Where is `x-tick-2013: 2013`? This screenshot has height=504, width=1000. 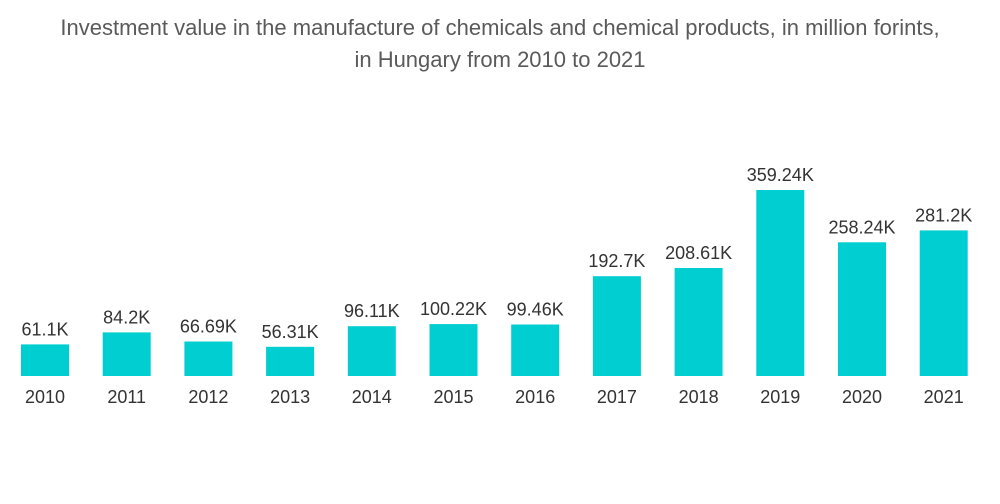
x-tick-2013: 2013 is located at coordinates (290, 397).